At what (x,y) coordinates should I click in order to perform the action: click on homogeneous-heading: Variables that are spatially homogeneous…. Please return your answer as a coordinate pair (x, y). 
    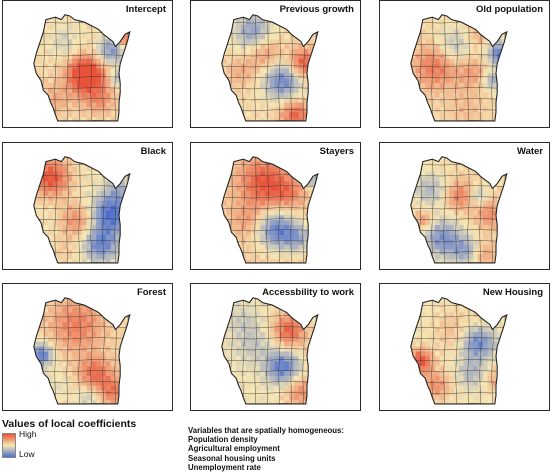
    Looking at the image, I should click on (266, 430).